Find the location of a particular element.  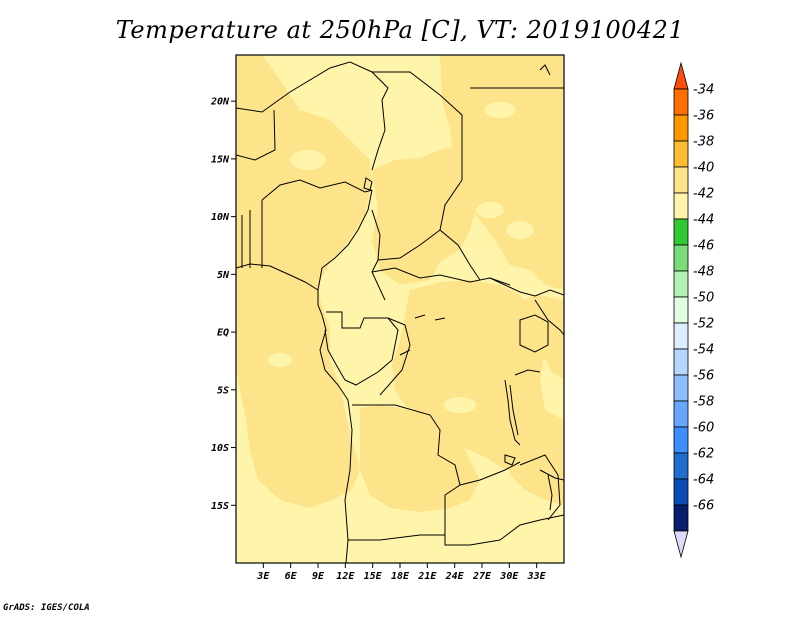

colorbar-bottom-arrow is located at coordinates (681, 544).